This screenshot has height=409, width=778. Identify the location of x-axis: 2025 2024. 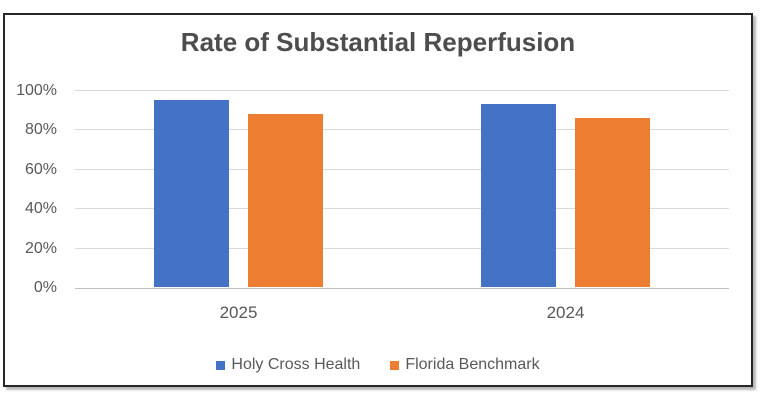
(402, 314).